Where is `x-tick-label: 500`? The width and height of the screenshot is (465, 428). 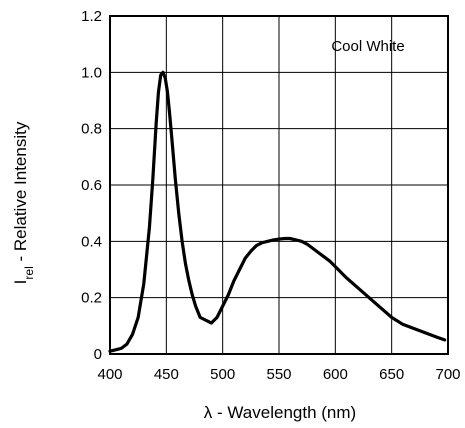
x-tick-label: 500 is located at coordinates (222, 374).